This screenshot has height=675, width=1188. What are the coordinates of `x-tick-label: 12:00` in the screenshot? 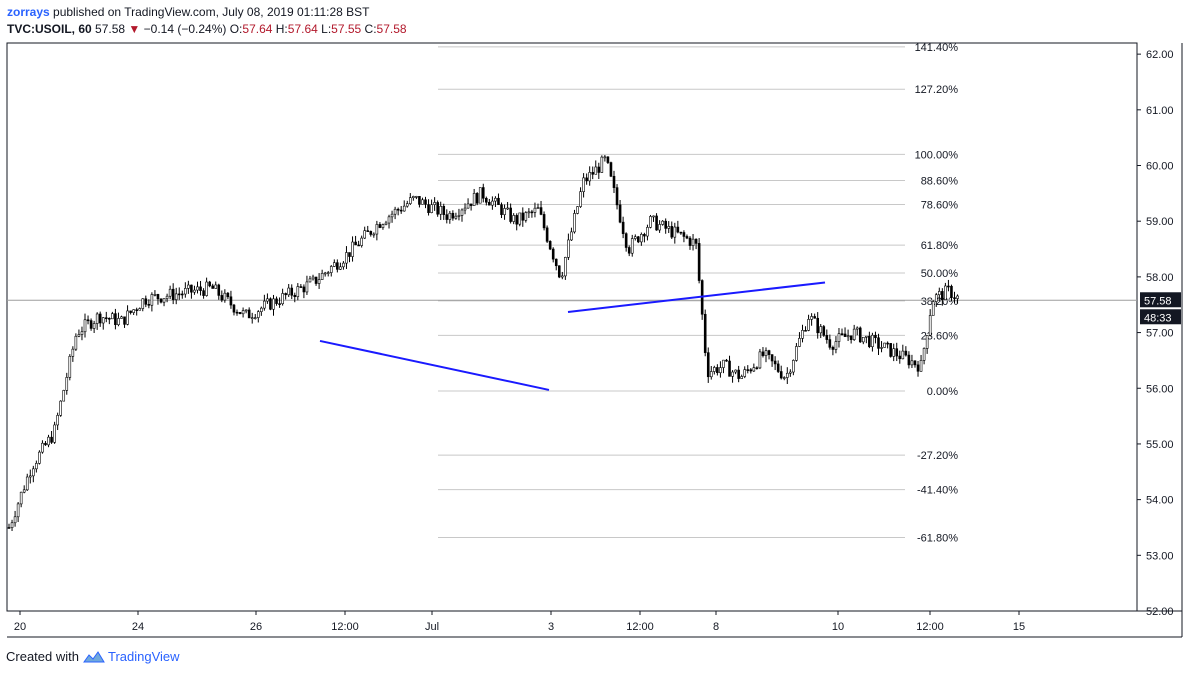 It's located at (345, 627).